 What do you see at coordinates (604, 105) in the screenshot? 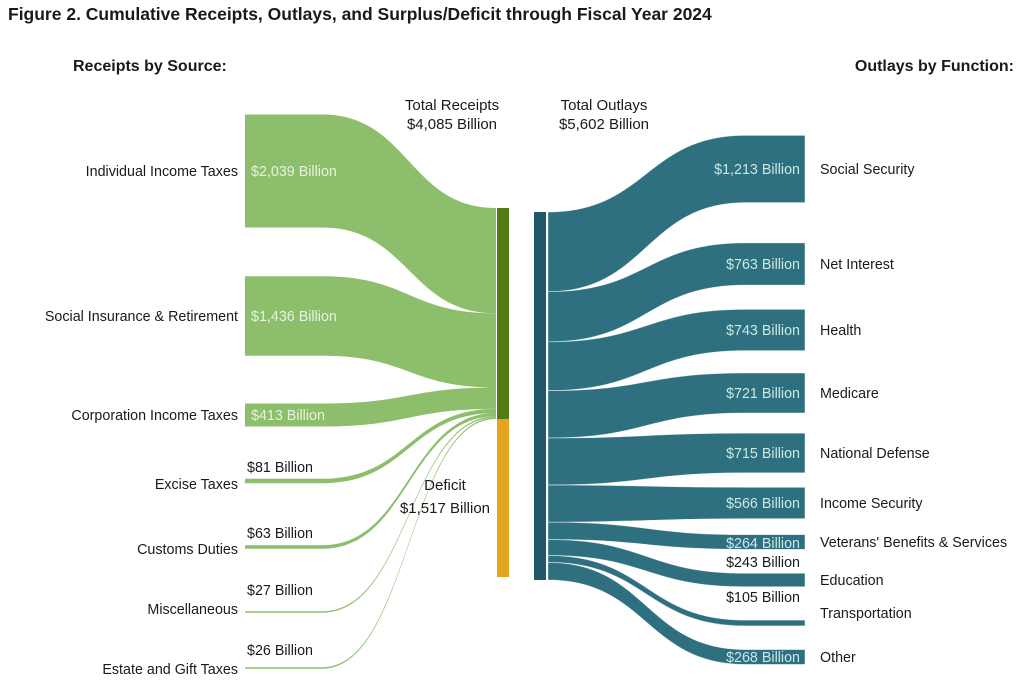
I see `total-outlays-title: Total Outlays` at bounding box center [604, 105].